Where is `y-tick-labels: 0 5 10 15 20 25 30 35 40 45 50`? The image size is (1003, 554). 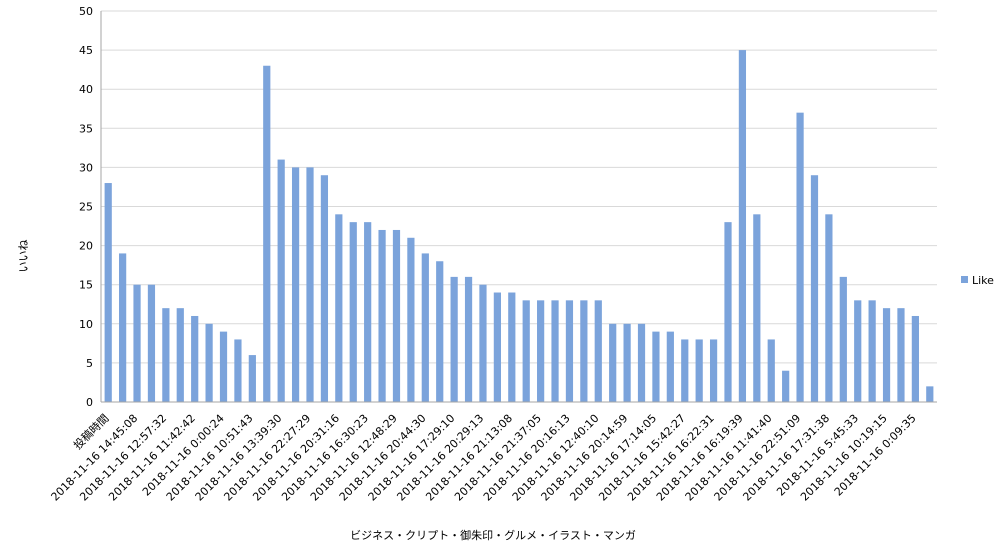 y-tick-labels: 0 5 10 15 20 25 30 35 40 45 50 is located at coordinates (86, 207).